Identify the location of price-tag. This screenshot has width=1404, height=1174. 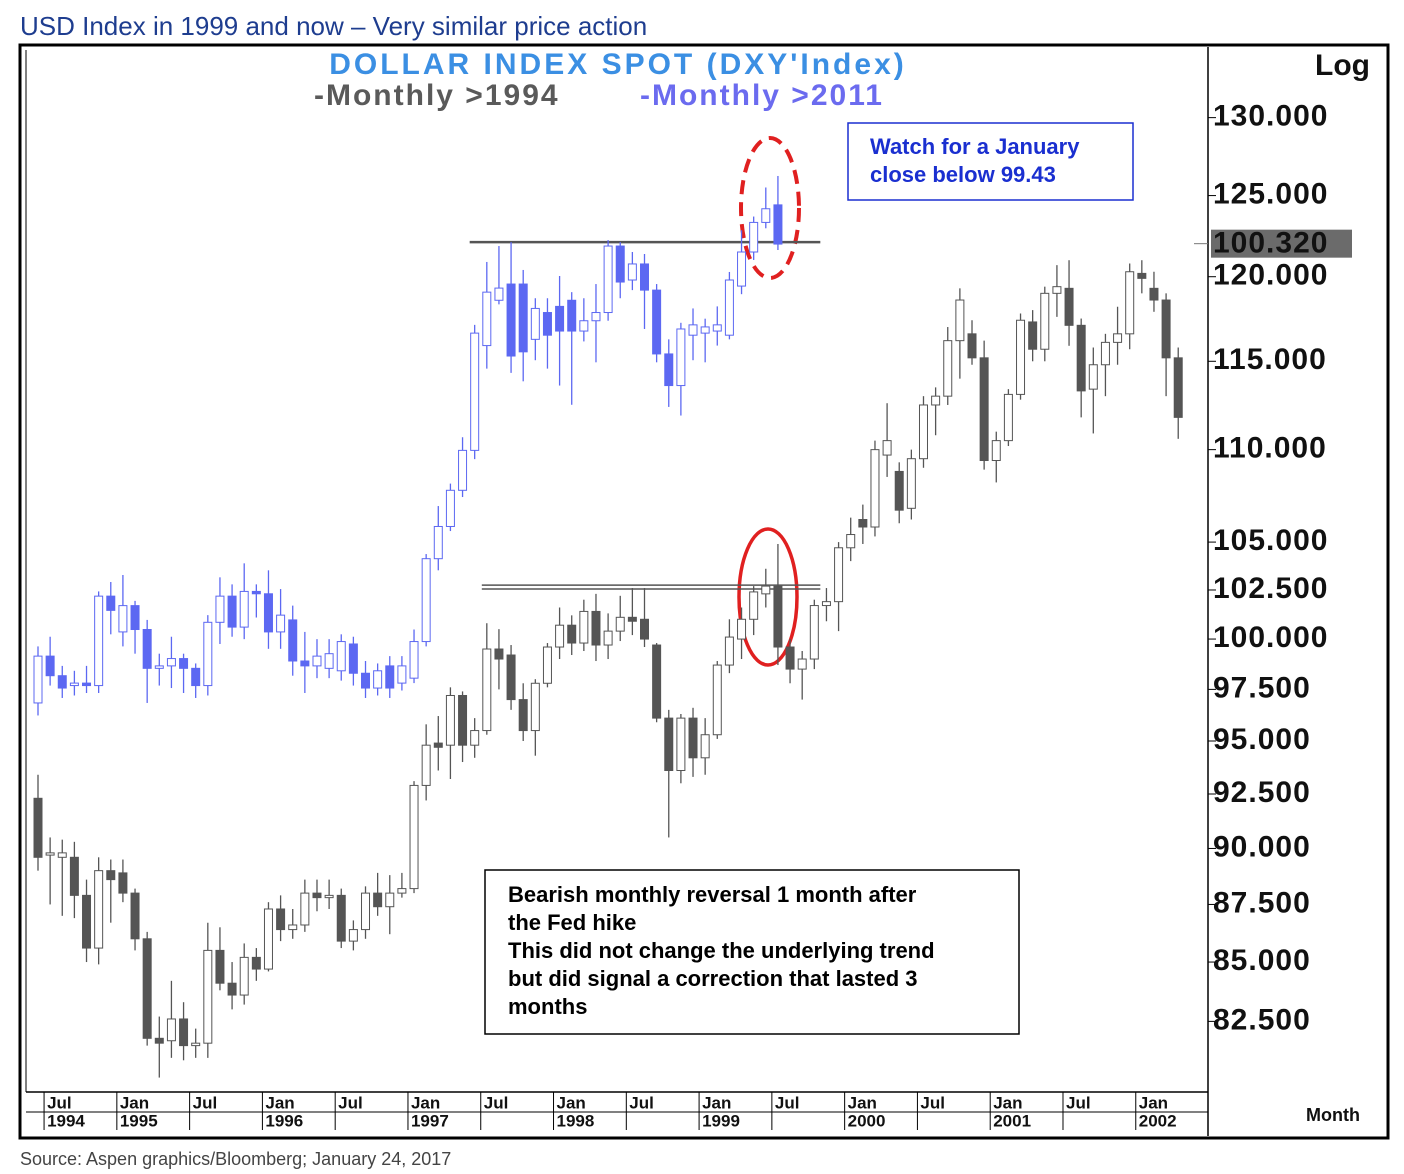
(1281, 243).